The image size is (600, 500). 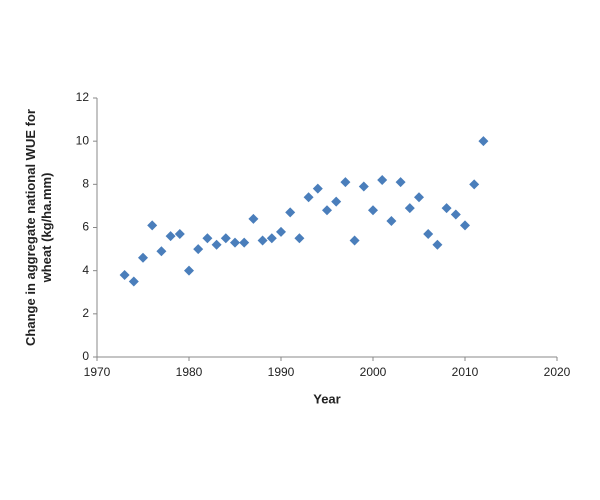 What do you see at coordinates (85, 270) in the screenshot?
I see `y-tick-label: 4` at bounding box center [85, 270].